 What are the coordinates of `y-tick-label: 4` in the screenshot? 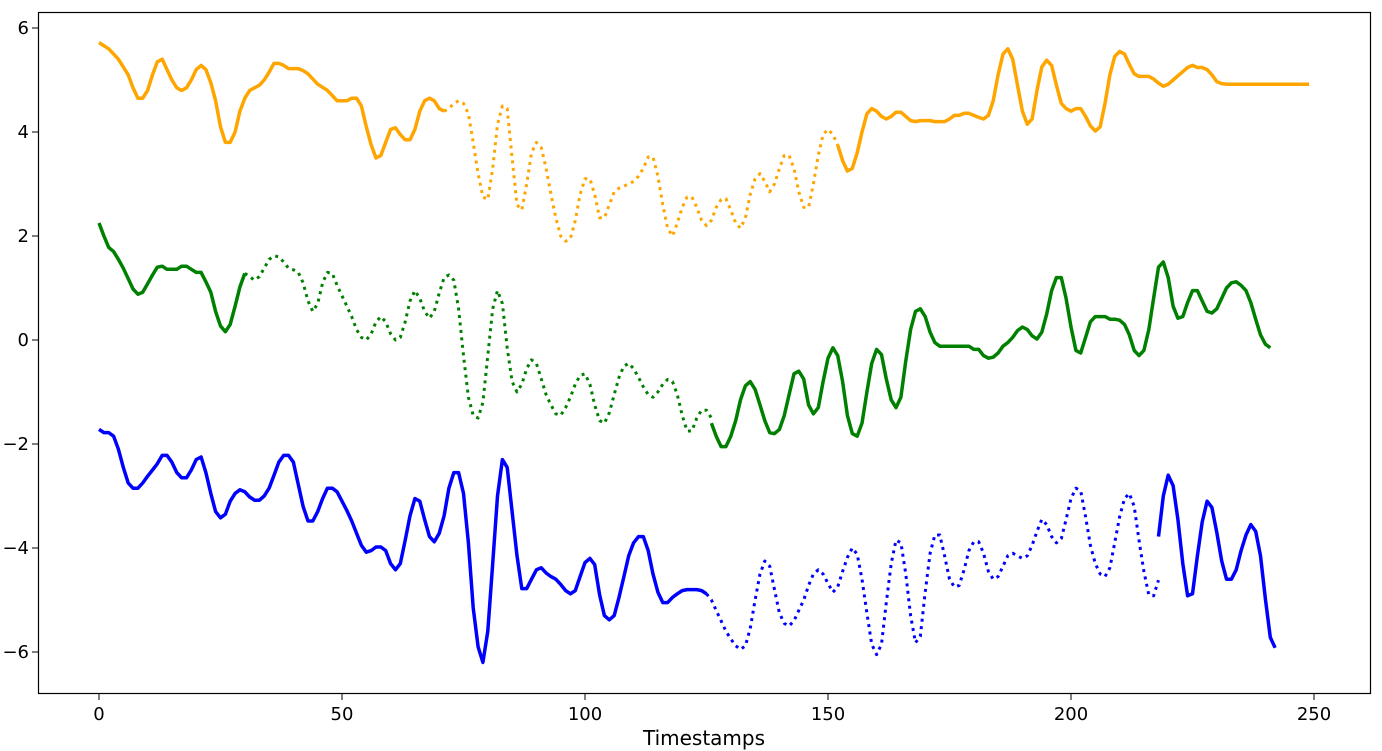 It's located at (23, 132).